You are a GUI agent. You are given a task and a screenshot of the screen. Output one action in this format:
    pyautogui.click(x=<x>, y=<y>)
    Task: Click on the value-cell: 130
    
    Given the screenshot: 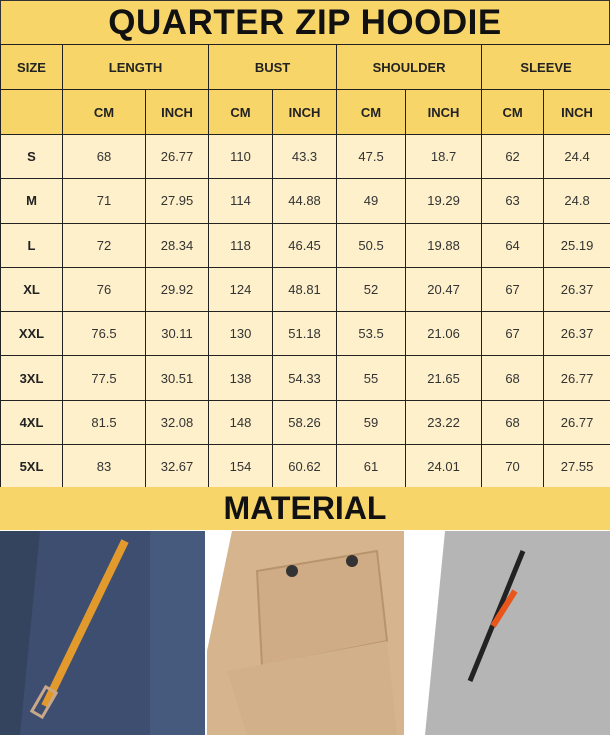 What is the action you would take?
    pyautogui.click(x=241, y=334)
    